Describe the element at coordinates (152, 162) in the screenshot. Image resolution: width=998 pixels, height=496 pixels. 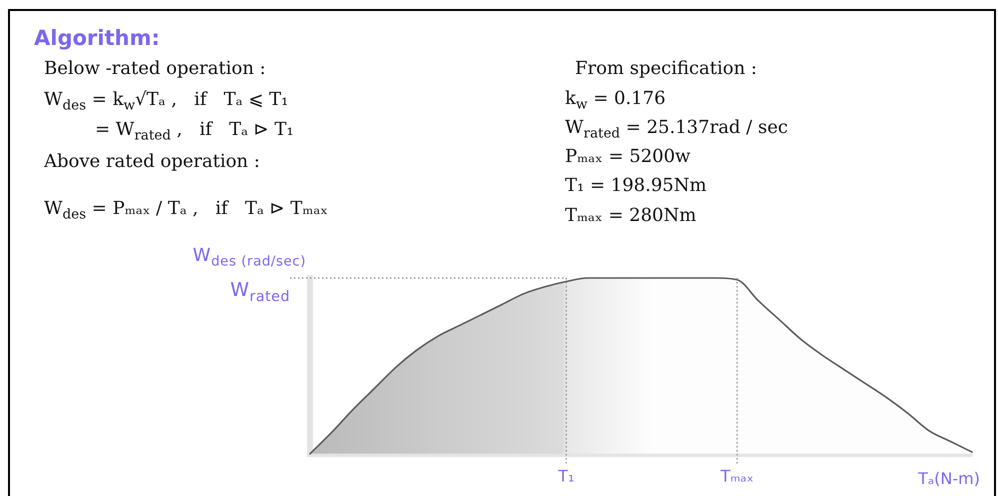
I see `text: Above rated operation :` at that location.